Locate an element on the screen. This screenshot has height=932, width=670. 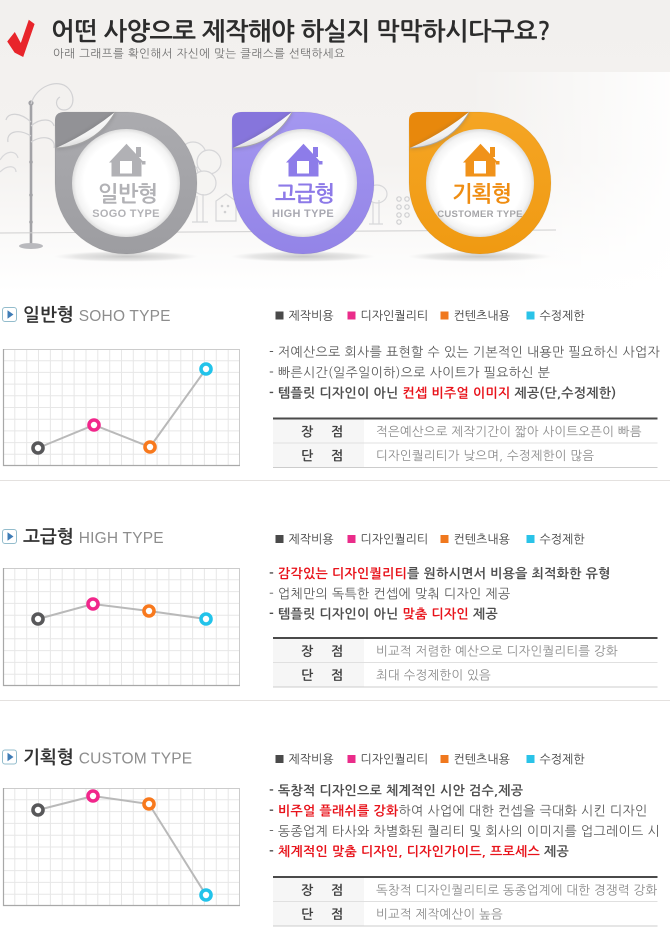
svg-text: SOGO TYPE is located at coordinates (126, 214).